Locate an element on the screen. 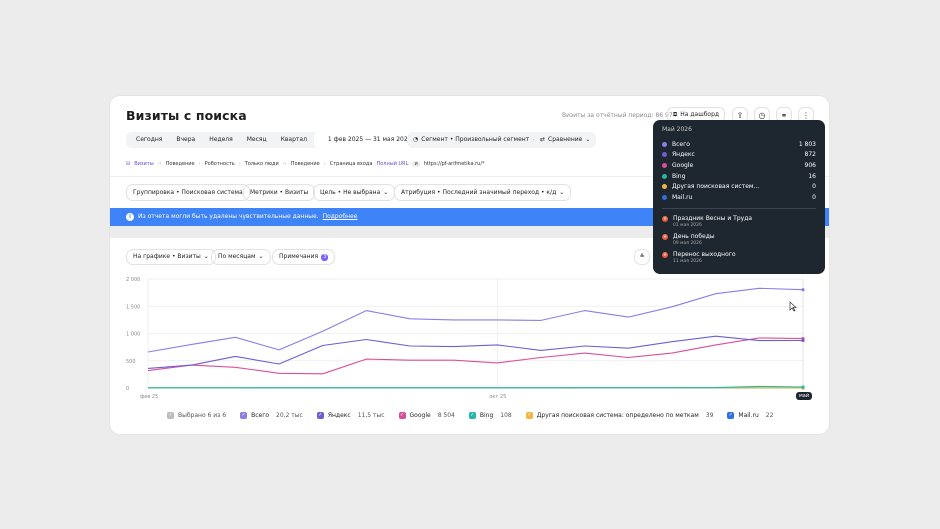 The width and height of the screenshot is (940, 529). legend-item: ✓ Всего 20,2 тыс is located at coordinates (271, 415).